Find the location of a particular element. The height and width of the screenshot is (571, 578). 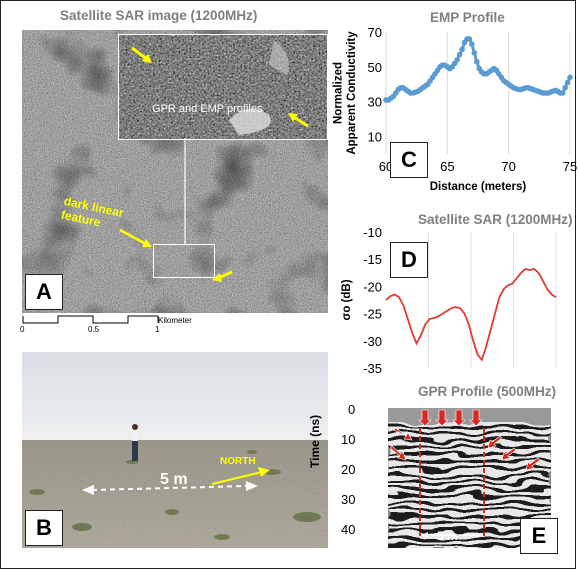

sar-chart: -10 -15 -20 -25 -30 -35 σo (dB) is located at coordinates (449, 301).